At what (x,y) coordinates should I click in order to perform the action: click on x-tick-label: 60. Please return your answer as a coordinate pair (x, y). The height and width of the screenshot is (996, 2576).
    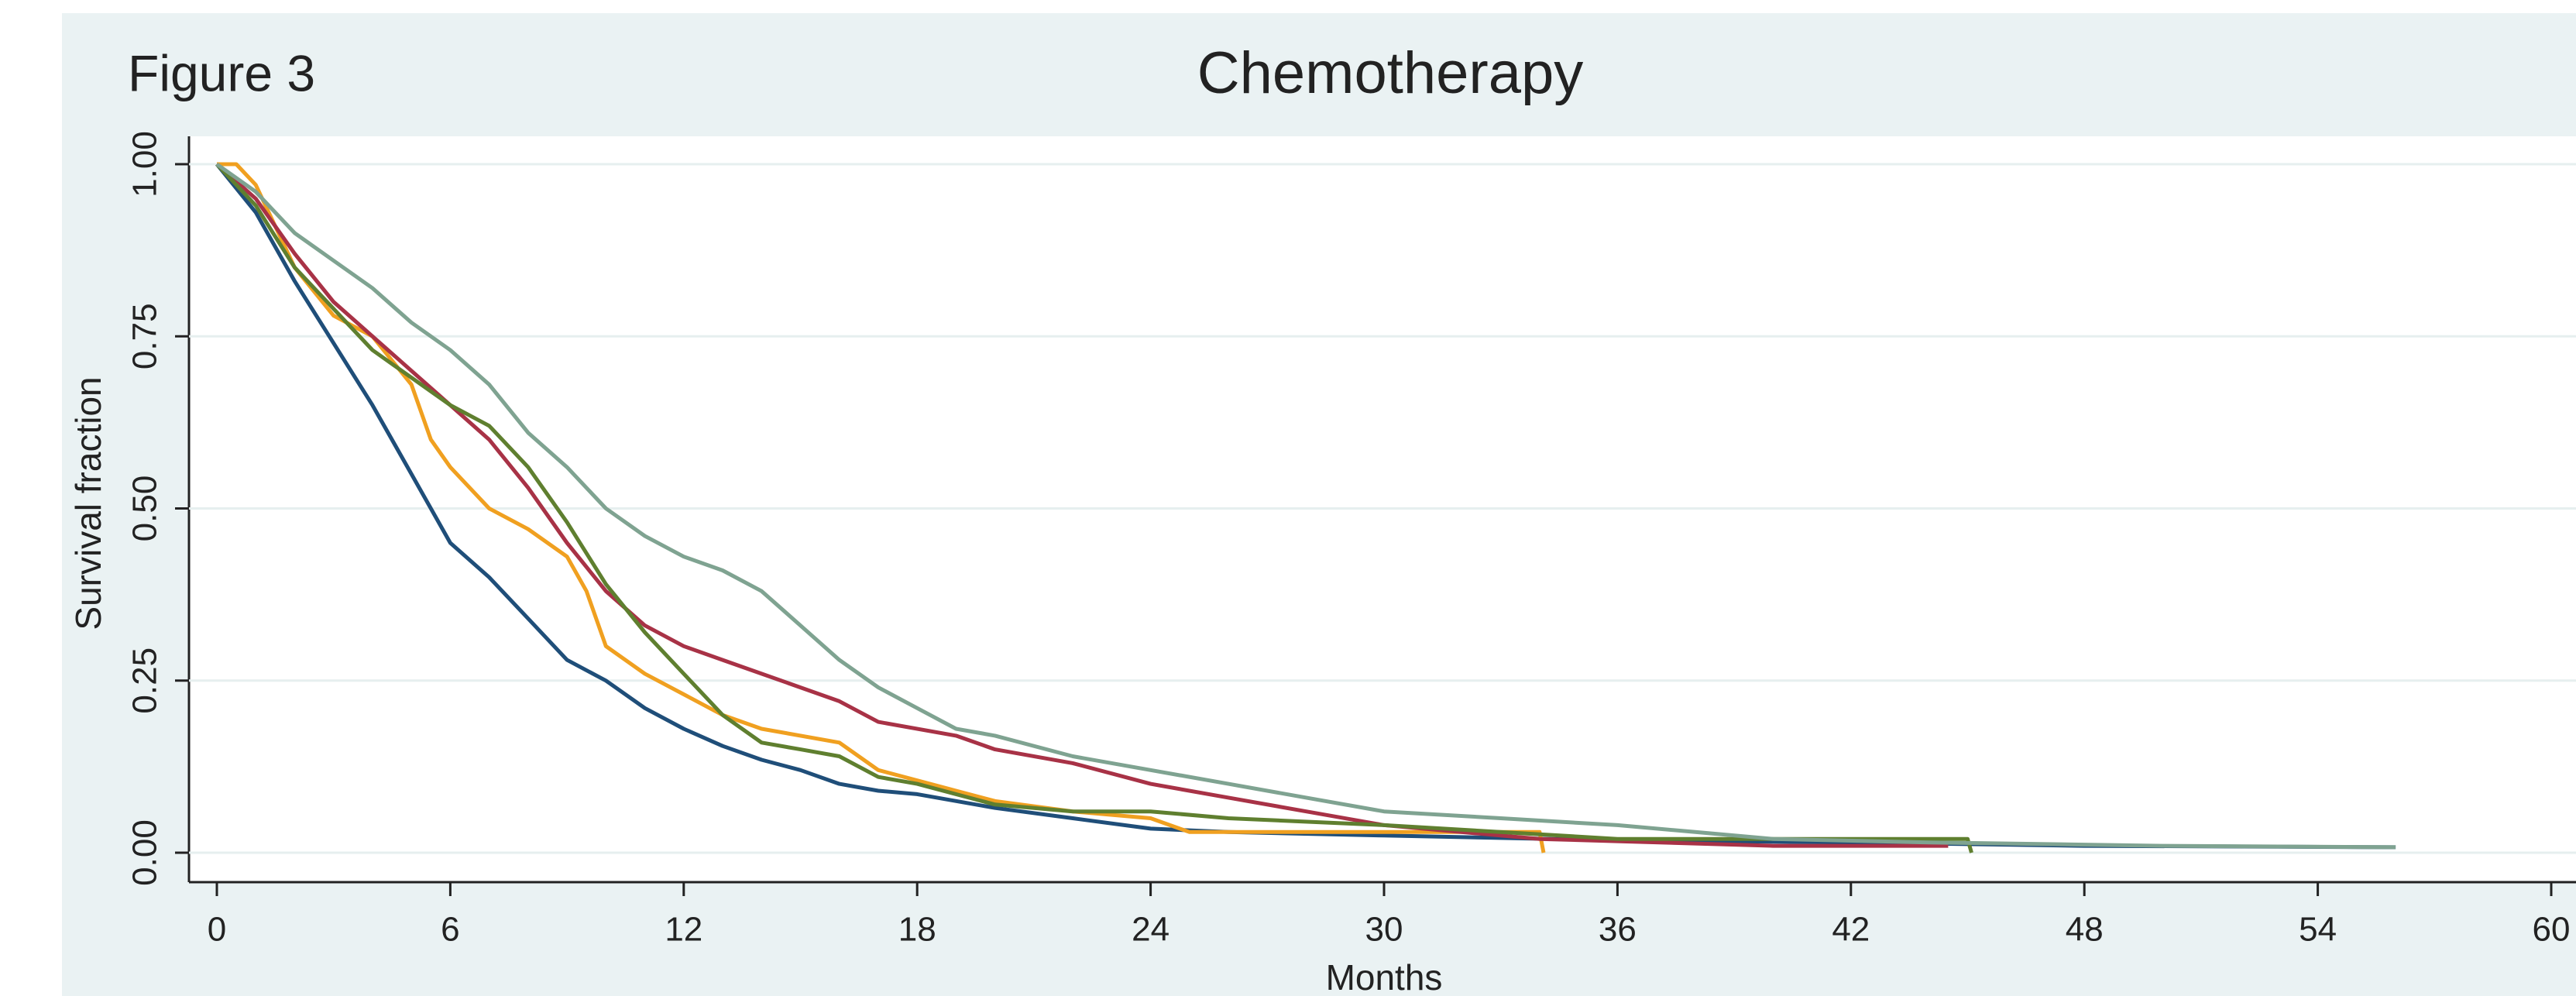
    Looking at the image, I should click on (2552, 930).